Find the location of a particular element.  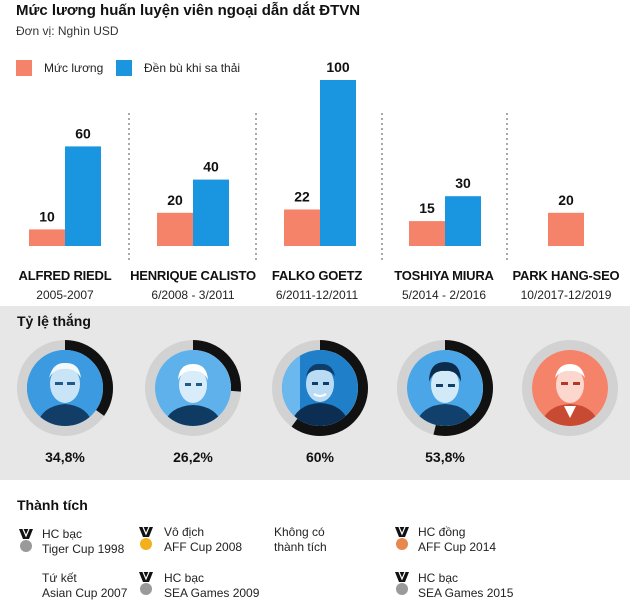

coach-photo-riedl is located at coordinates (65, 388).